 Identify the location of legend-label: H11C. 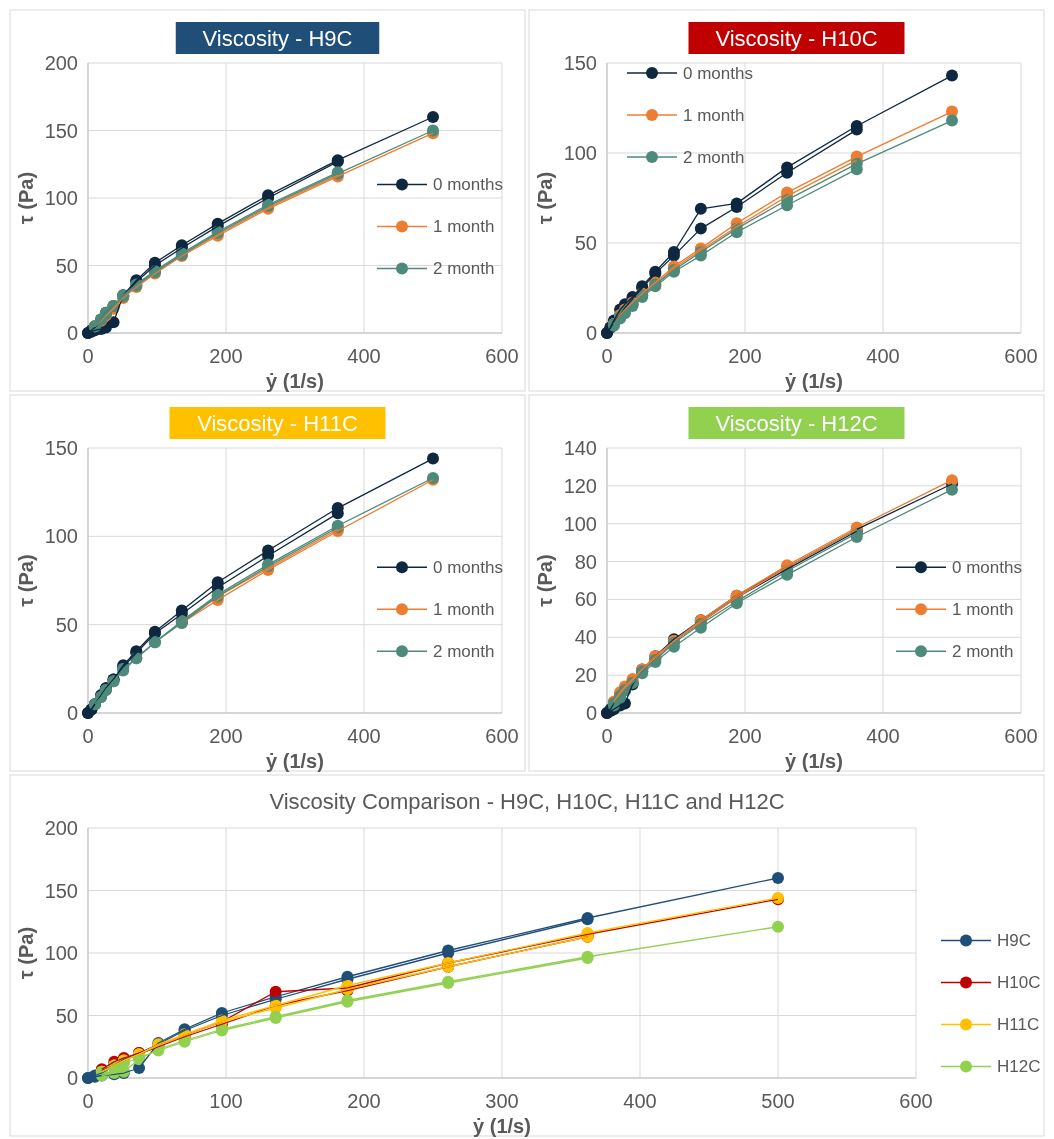
(1018, 1025).